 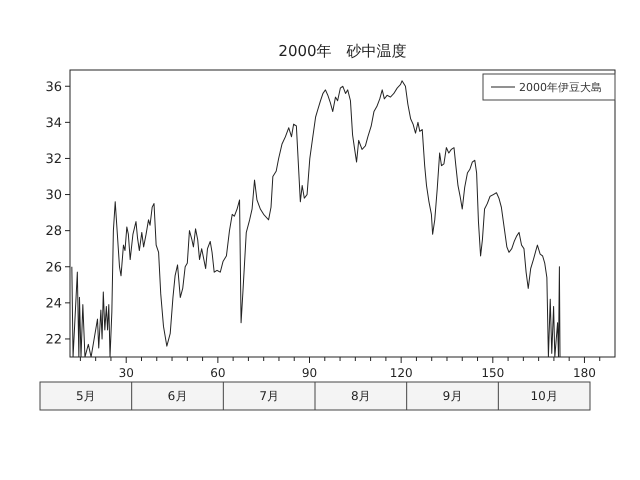 I want to click on x-tick-label: 60, so click(x=218, y=373).